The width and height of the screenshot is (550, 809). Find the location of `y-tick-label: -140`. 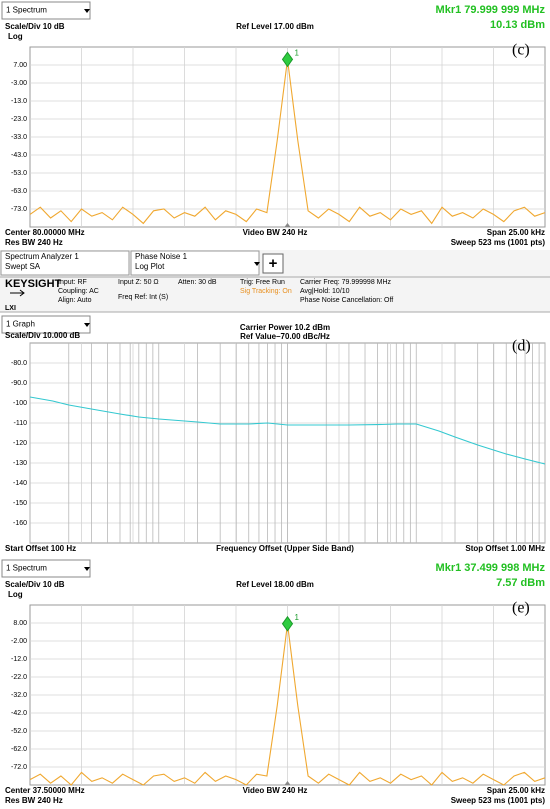

y-tick-label: -140 is located at coordinates (20, 483).